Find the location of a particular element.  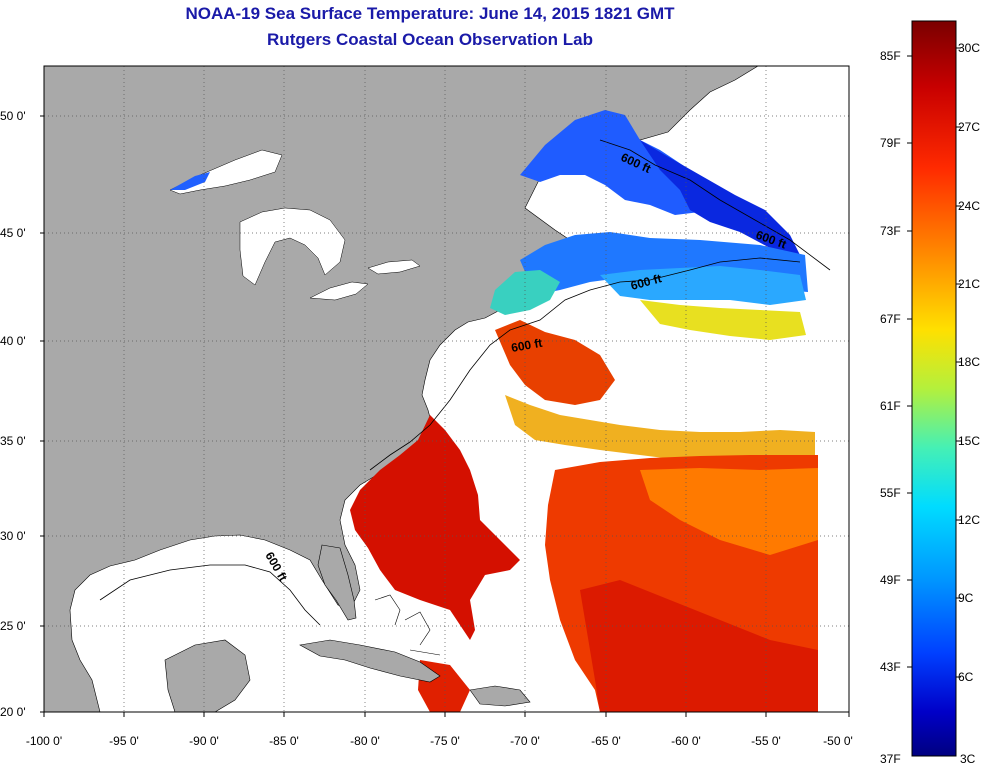

colorbar-f-67: 67F is located at coordinates (890, 319).